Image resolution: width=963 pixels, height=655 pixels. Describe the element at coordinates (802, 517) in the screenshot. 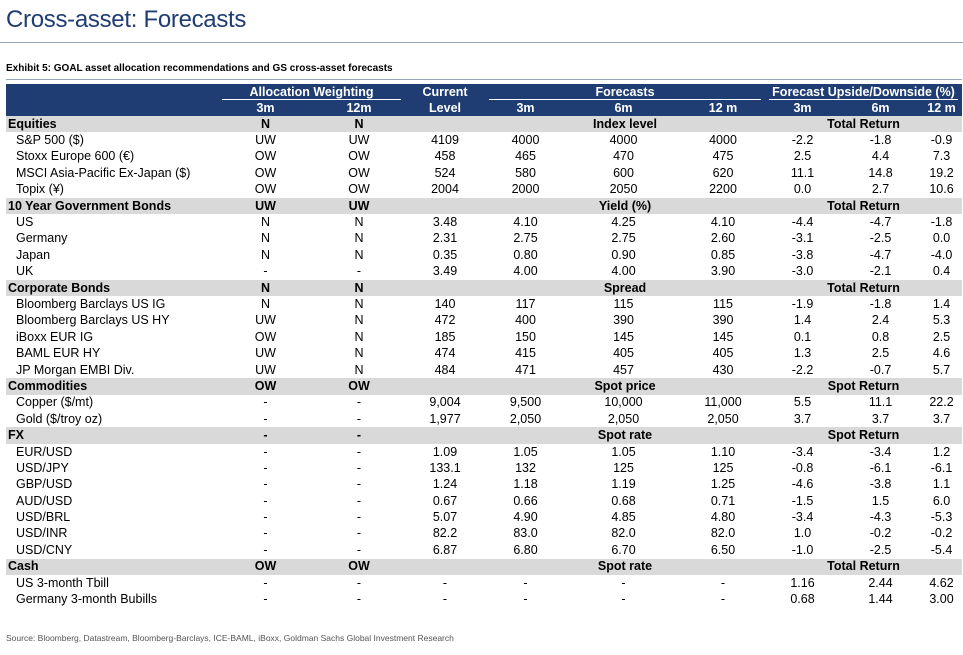

I see `upside-3m: -3.4` at that location.